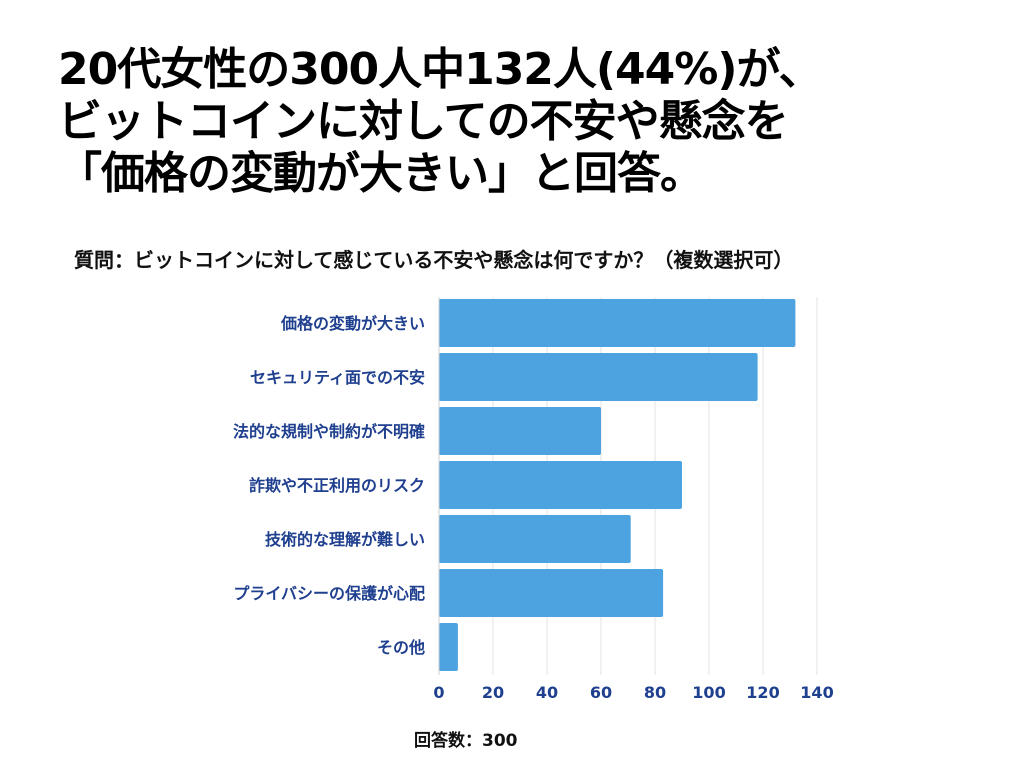 The image size is (1024, 768). I want to click on category-label: 価格の変動が大きい, so click(352, 323).